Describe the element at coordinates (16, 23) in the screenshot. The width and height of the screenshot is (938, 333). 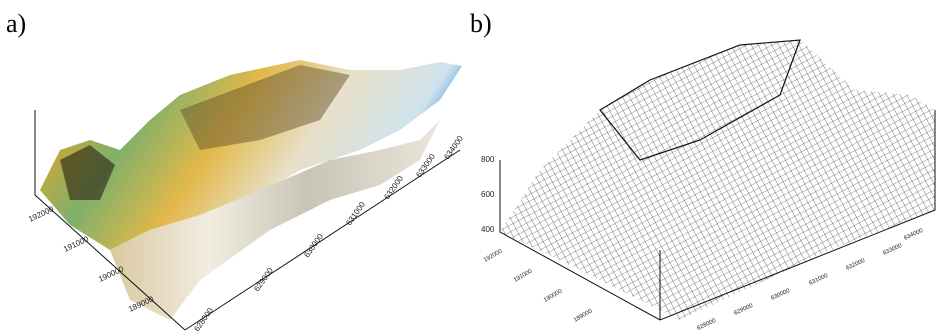
I see `panel-label: a)` at that location.